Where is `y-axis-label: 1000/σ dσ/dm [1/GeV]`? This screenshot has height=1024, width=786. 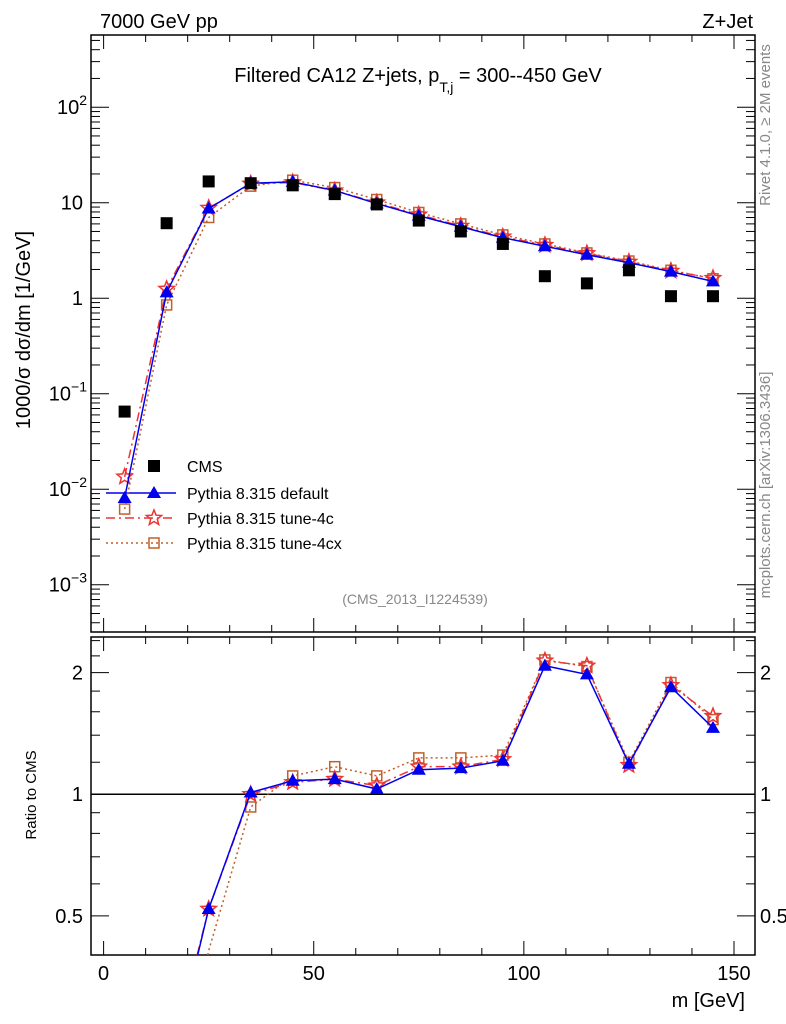 y-axis-label: 1000/σ dσ/dm [1/GeV] is located at coordinates (24, 330).